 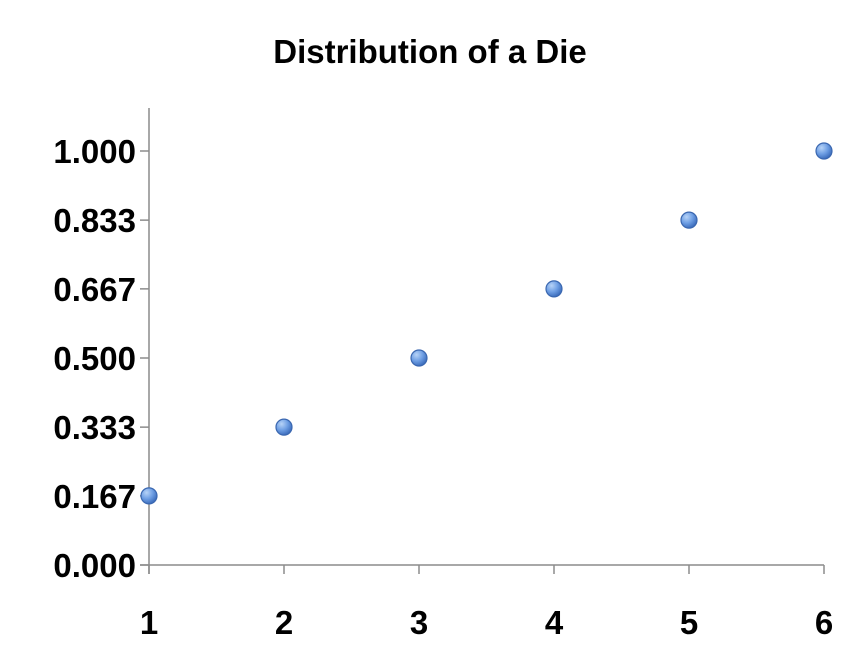 What do you see at coordinates (689, 622) in the screenshot?
I see `x-tick-label: 5` at bounding box center [689, 622].